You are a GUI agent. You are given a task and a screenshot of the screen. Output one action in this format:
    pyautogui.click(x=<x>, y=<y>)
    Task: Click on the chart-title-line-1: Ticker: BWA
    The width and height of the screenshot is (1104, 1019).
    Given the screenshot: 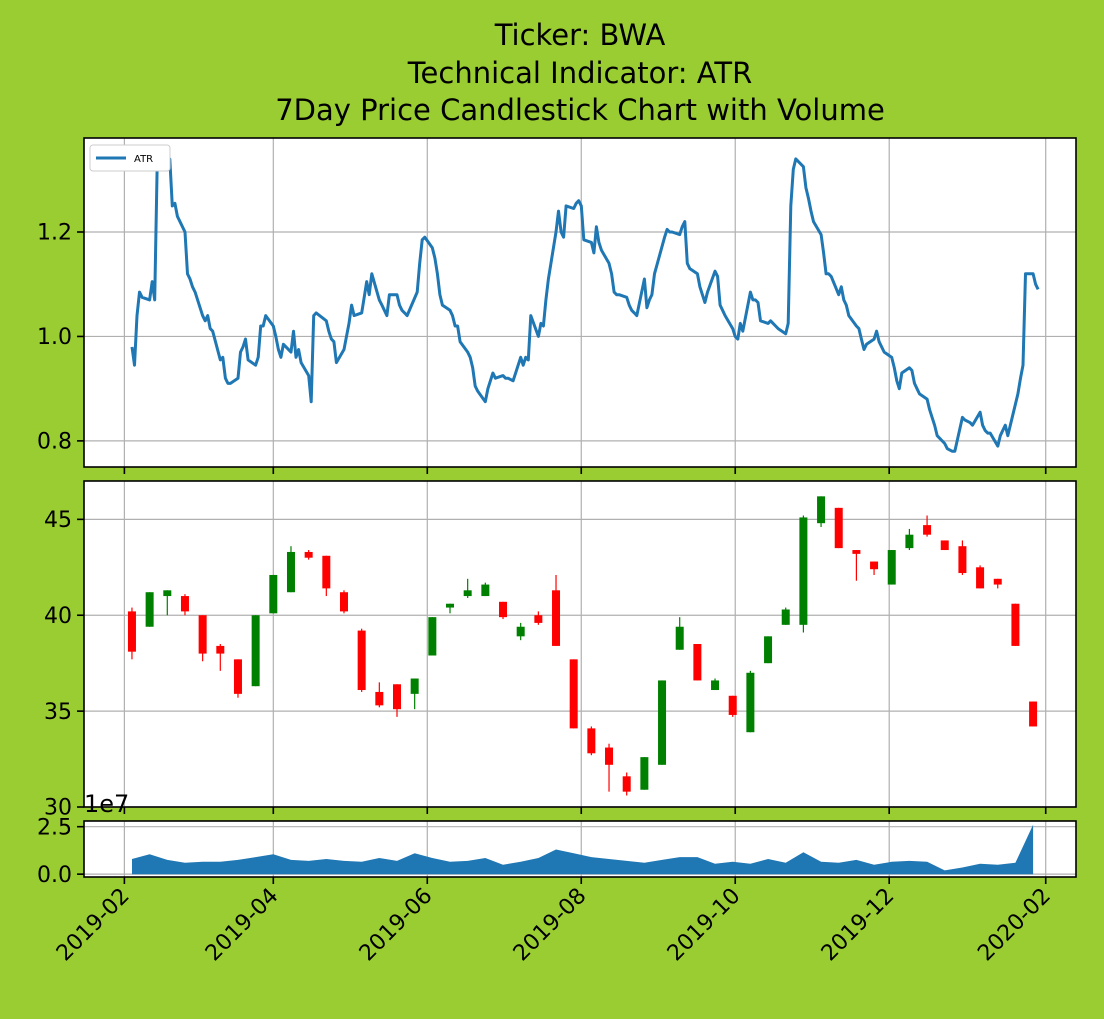 What is the action you would take?
    pyautogui.click(x=580, y=35)
    